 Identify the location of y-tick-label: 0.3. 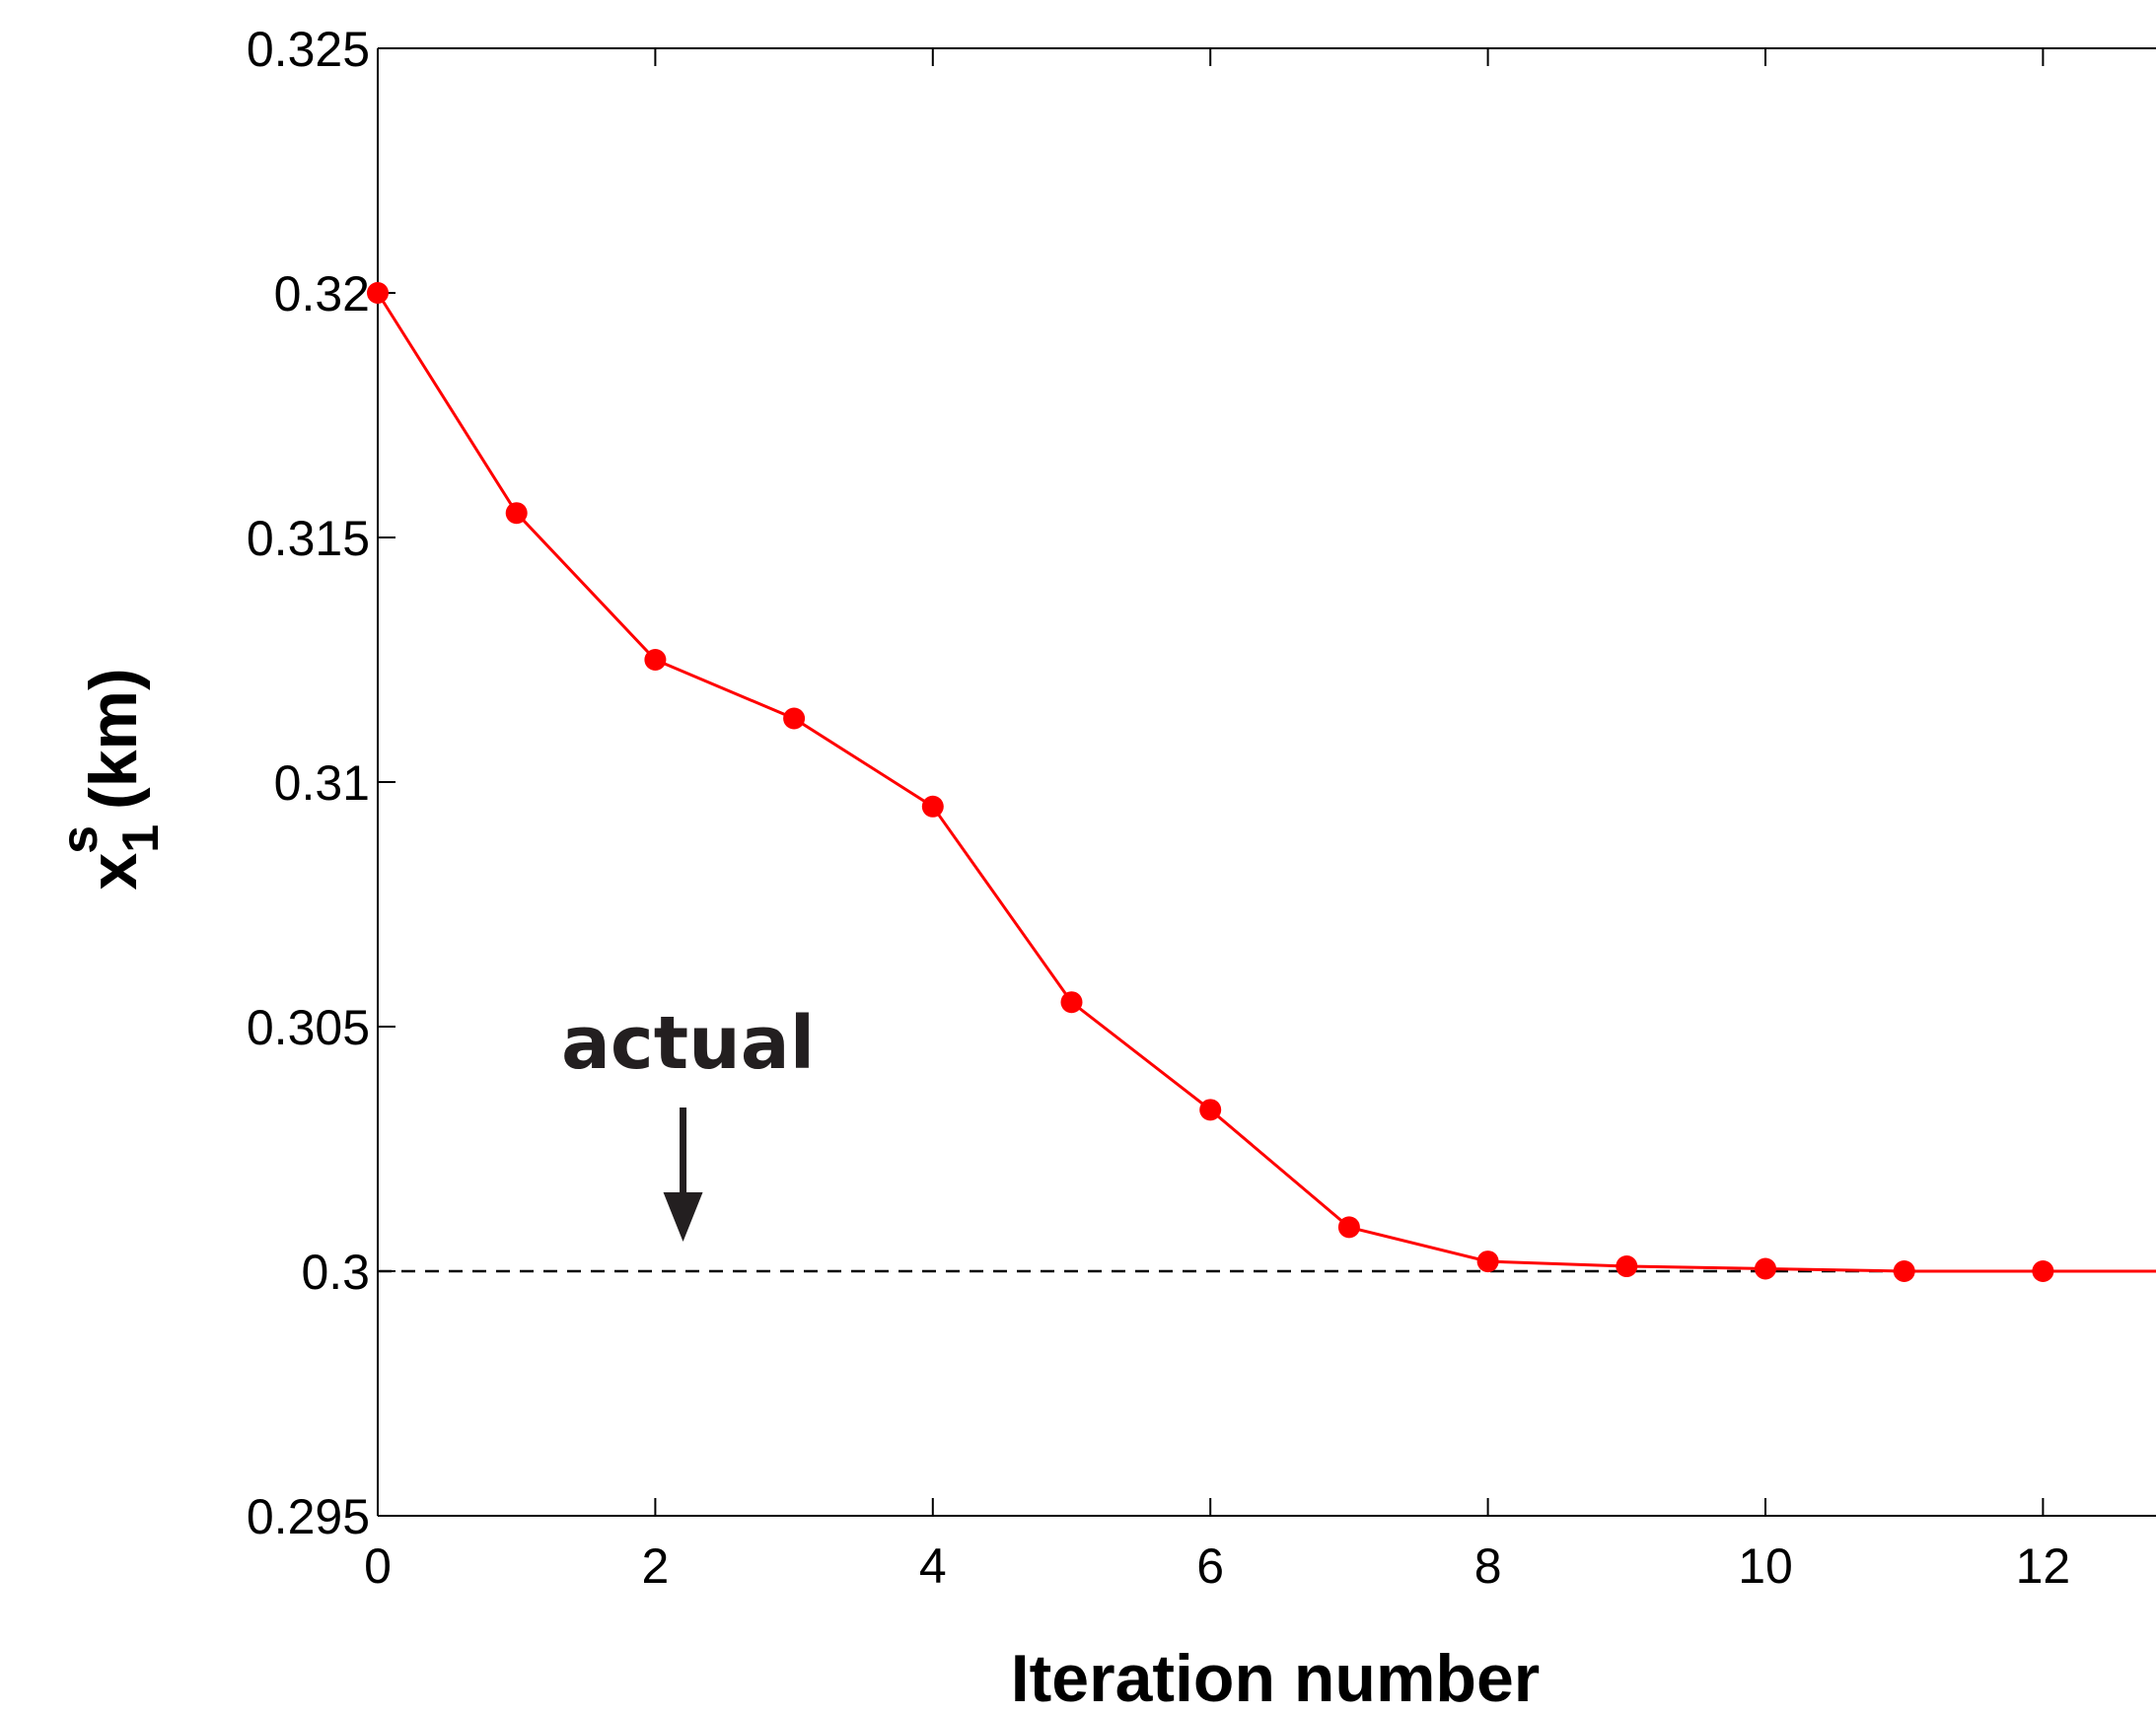
(335, 1272).